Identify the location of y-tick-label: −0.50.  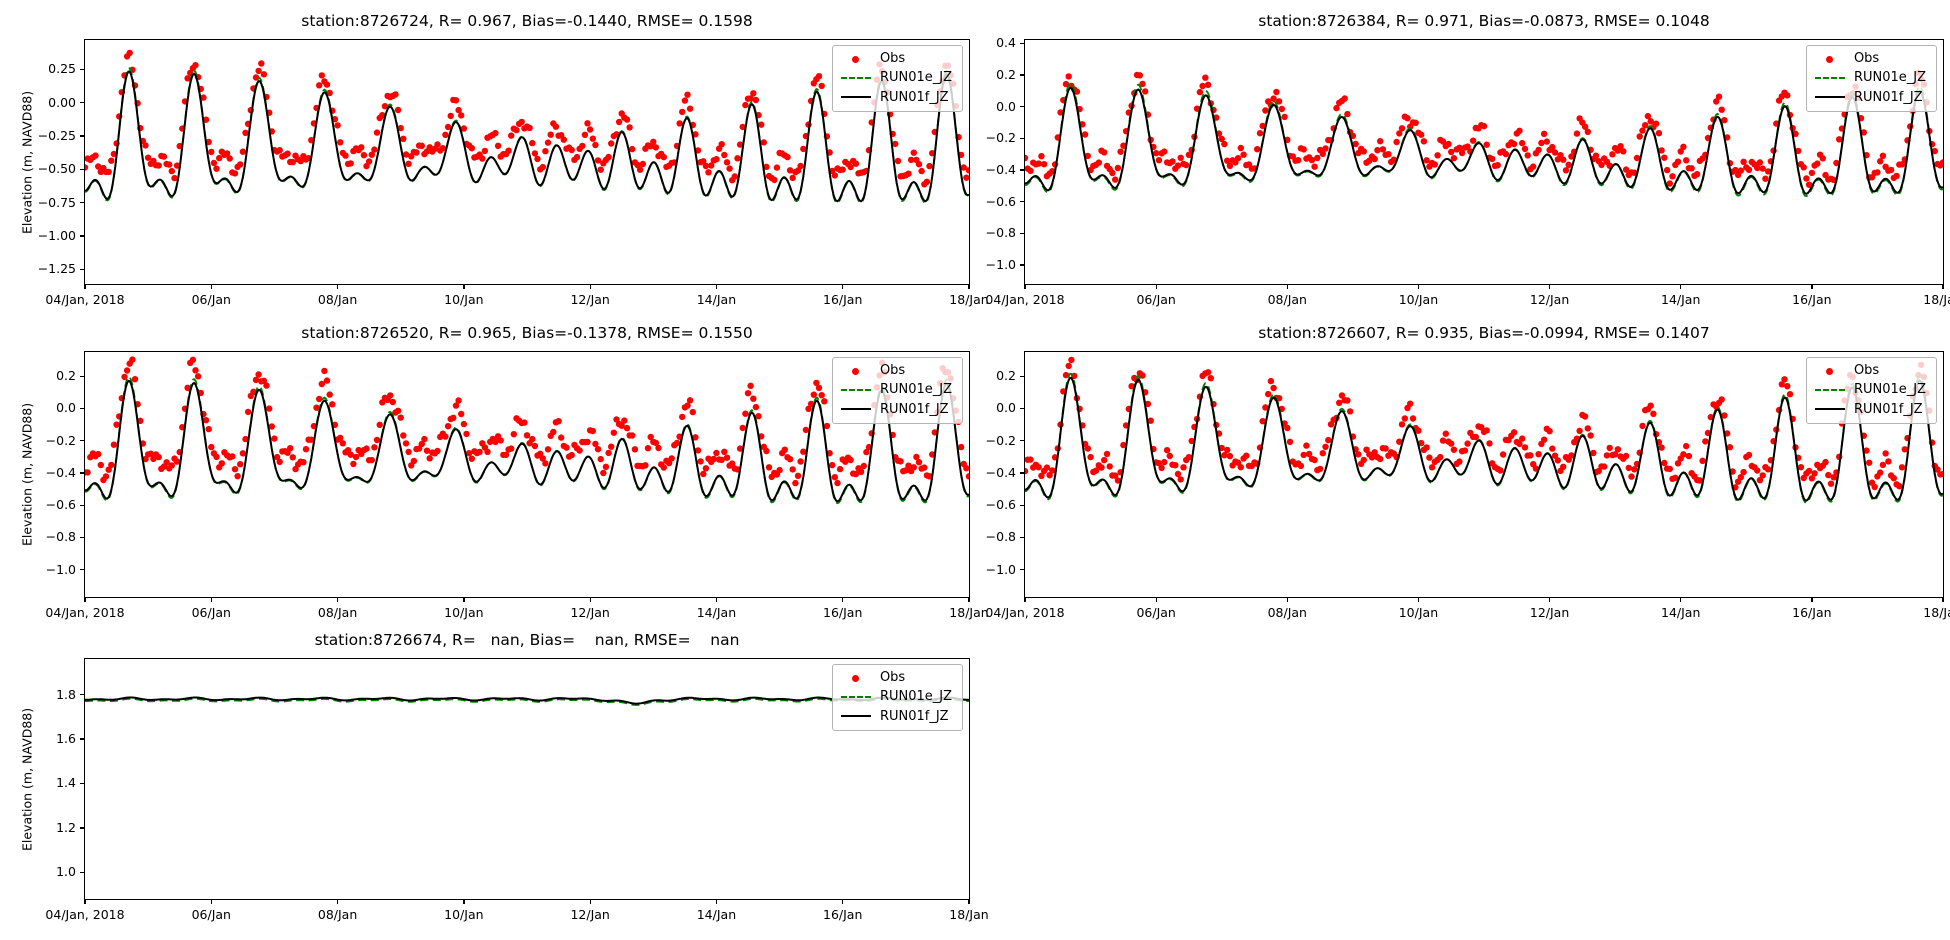
(56, 169).